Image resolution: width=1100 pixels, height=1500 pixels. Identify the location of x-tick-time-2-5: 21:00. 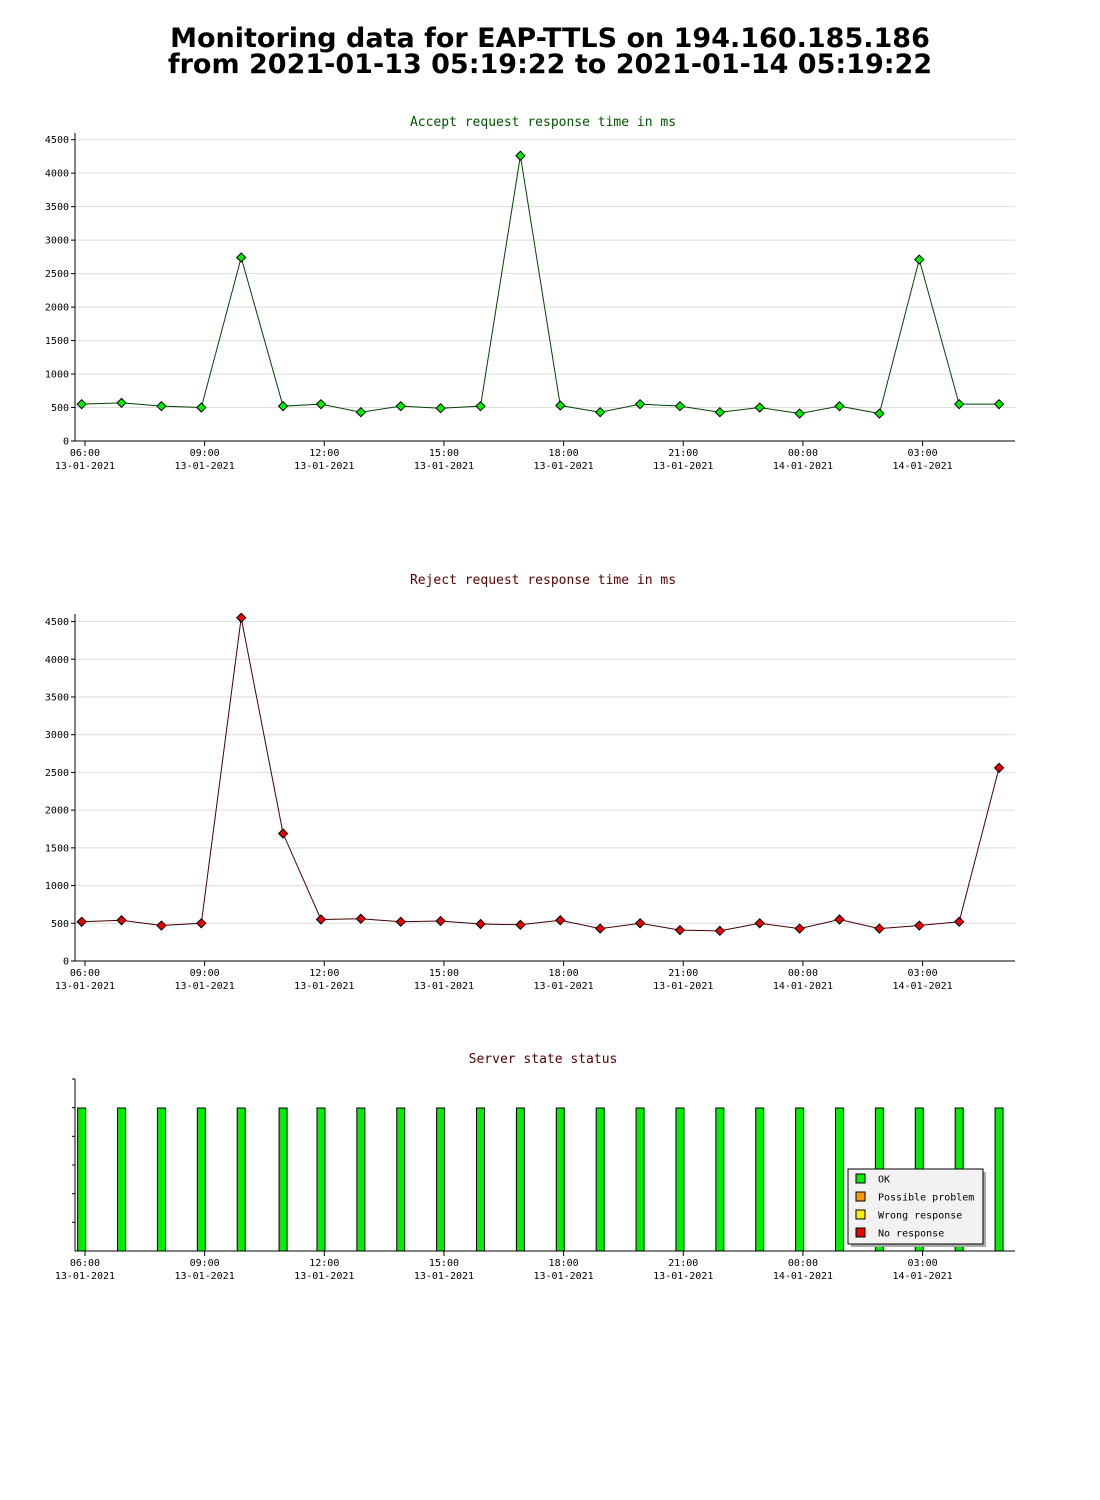
(683, 1263).